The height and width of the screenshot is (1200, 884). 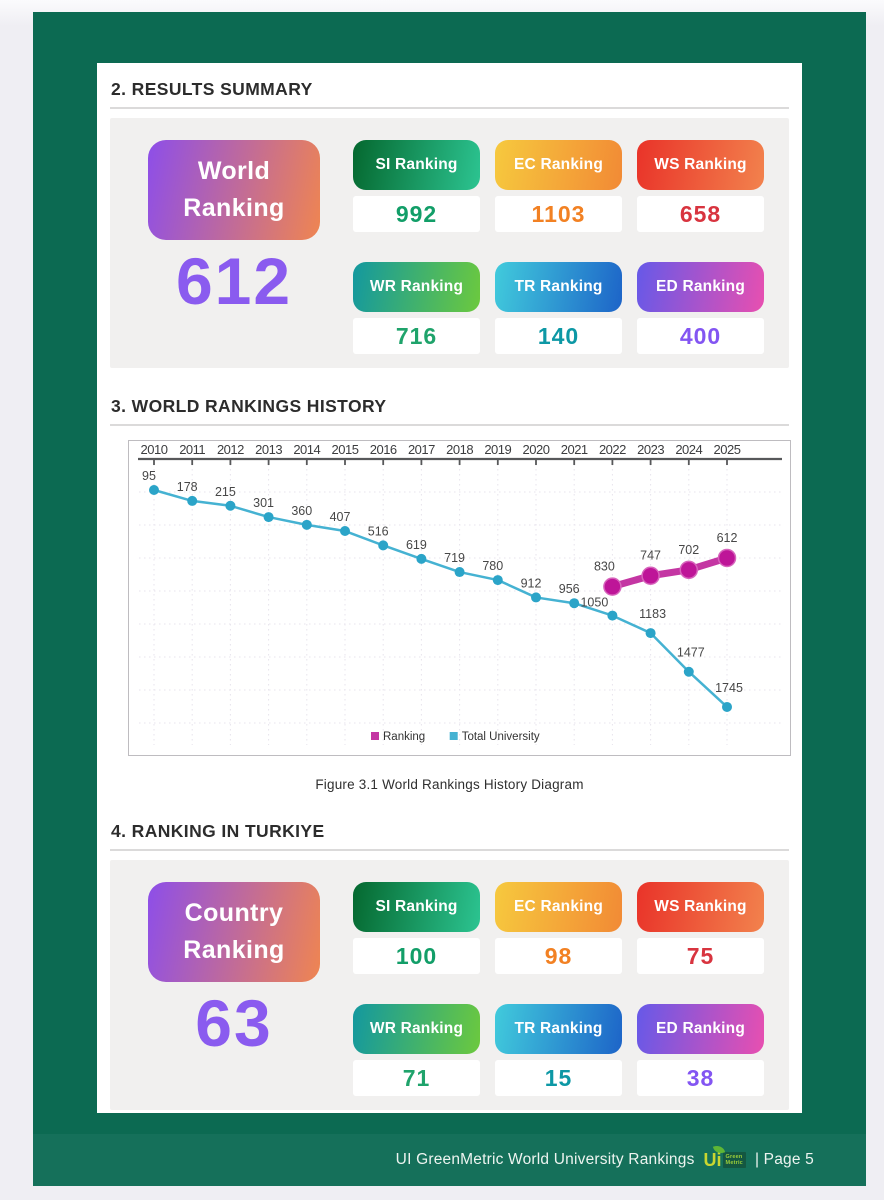 I want to click on svg-text: 215, so click(x=225, y=492).